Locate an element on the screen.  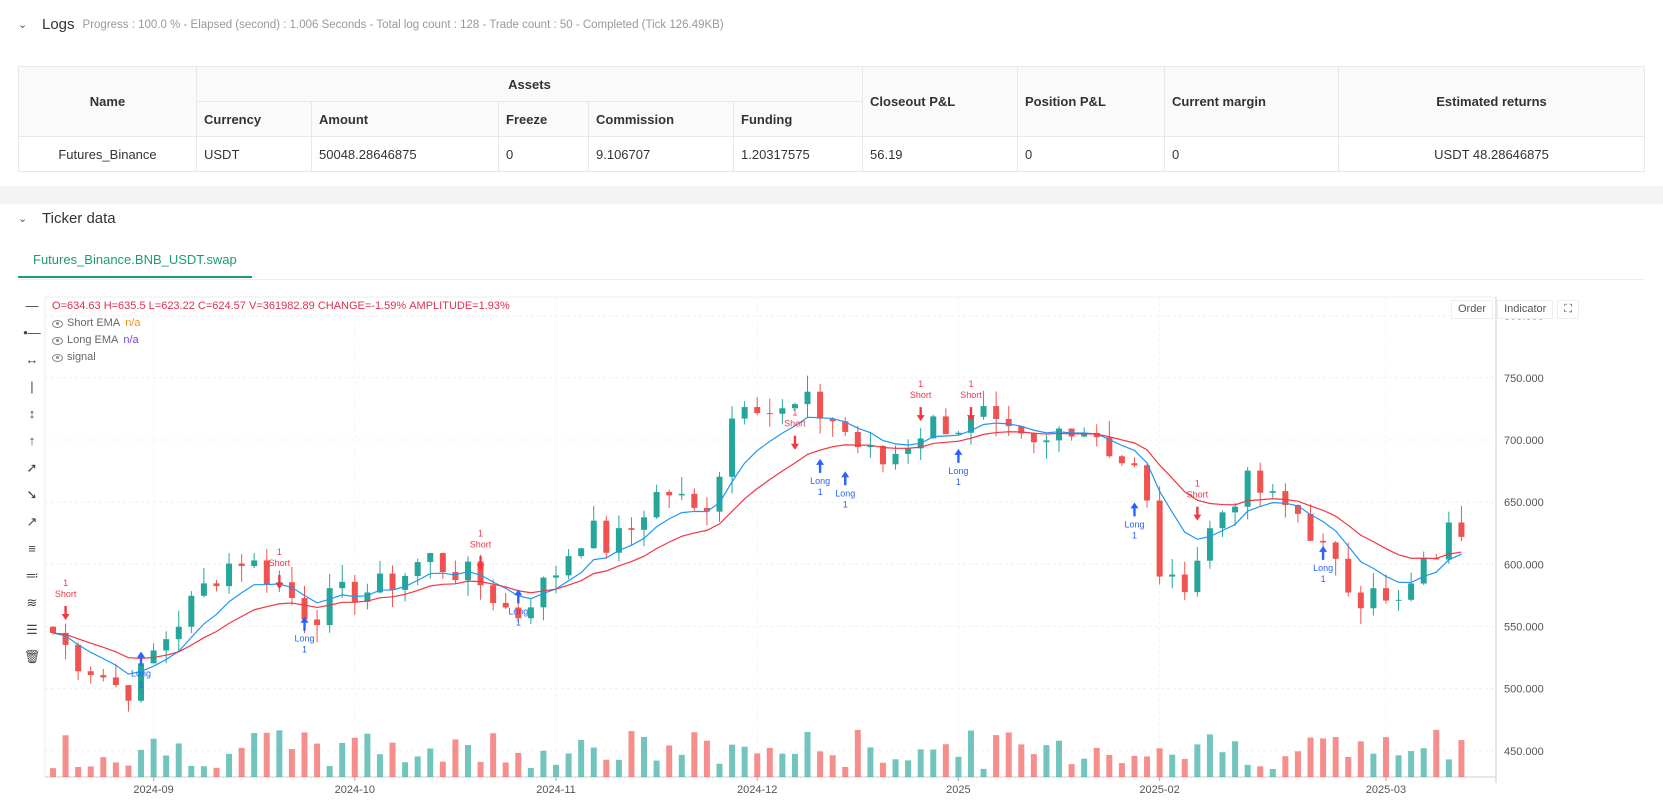
indicator-button: Indicator is located at coordinates (1525, 309).